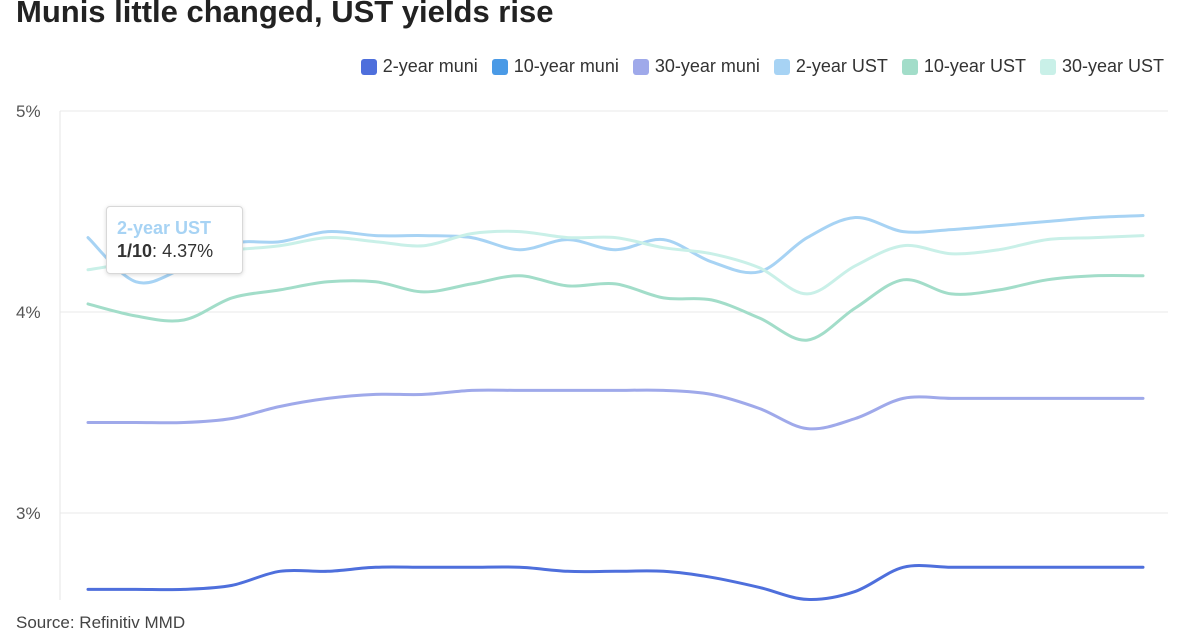  I want to click on legend-item: 10-year UST, so click(963, 66).